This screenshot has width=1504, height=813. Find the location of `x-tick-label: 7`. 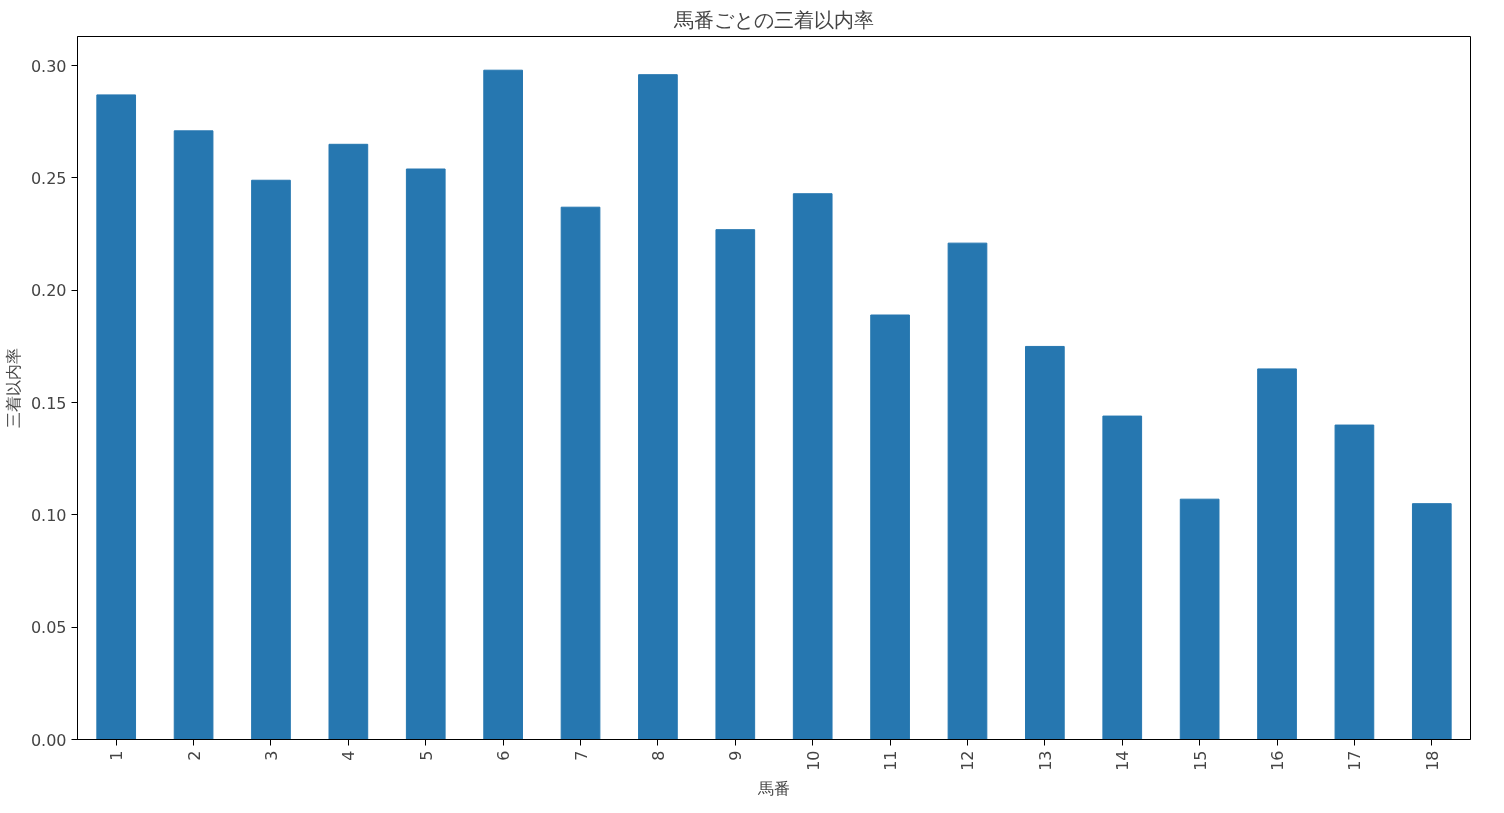

x-tick-label: 7 is located at coordinates (581, 755).